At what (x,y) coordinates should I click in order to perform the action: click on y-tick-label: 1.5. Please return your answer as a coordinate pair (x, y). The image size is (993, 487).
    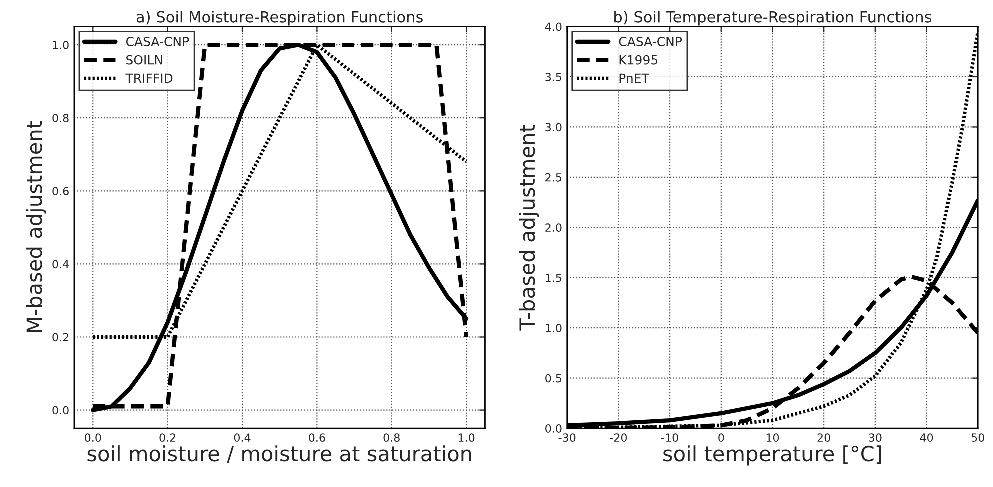
    Looking at the image, I should click on (554, 278).